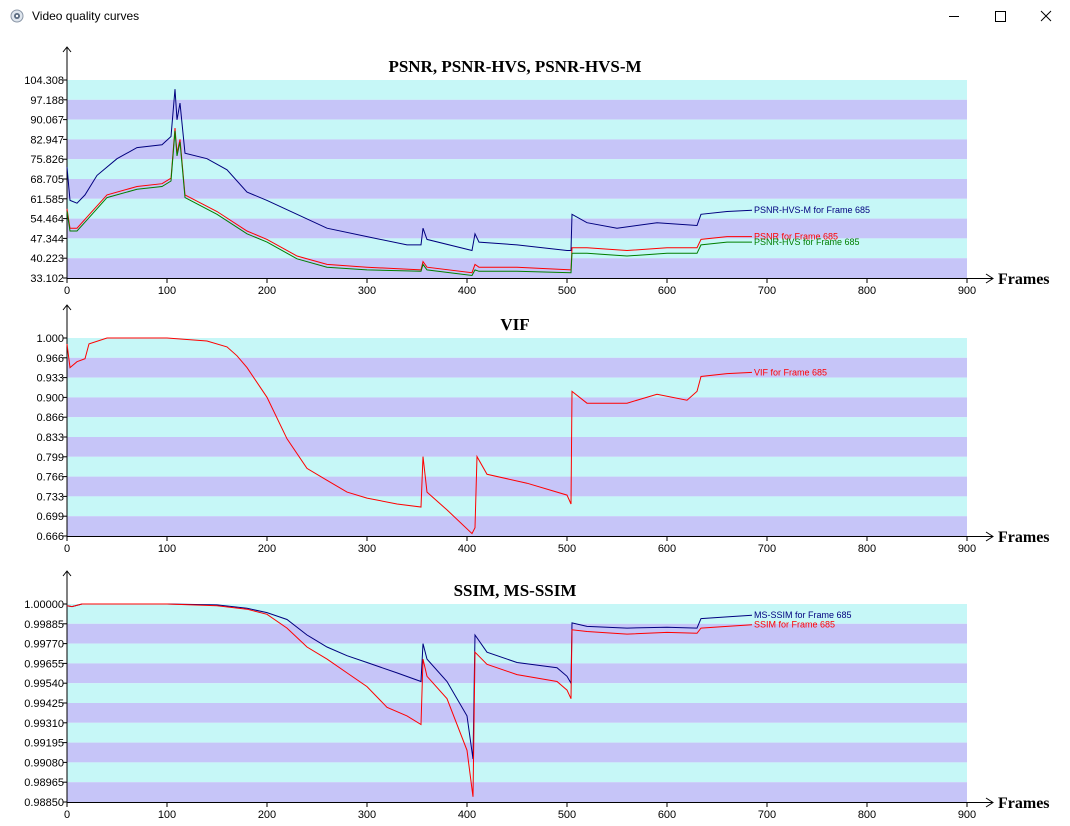 This screenshot has width=1070, height=826. What do you see at coordinates (794, 625) in the screenshot?
I see `series-label-ssim: SSIM for Frame 685` at bounding box center [794, 625].